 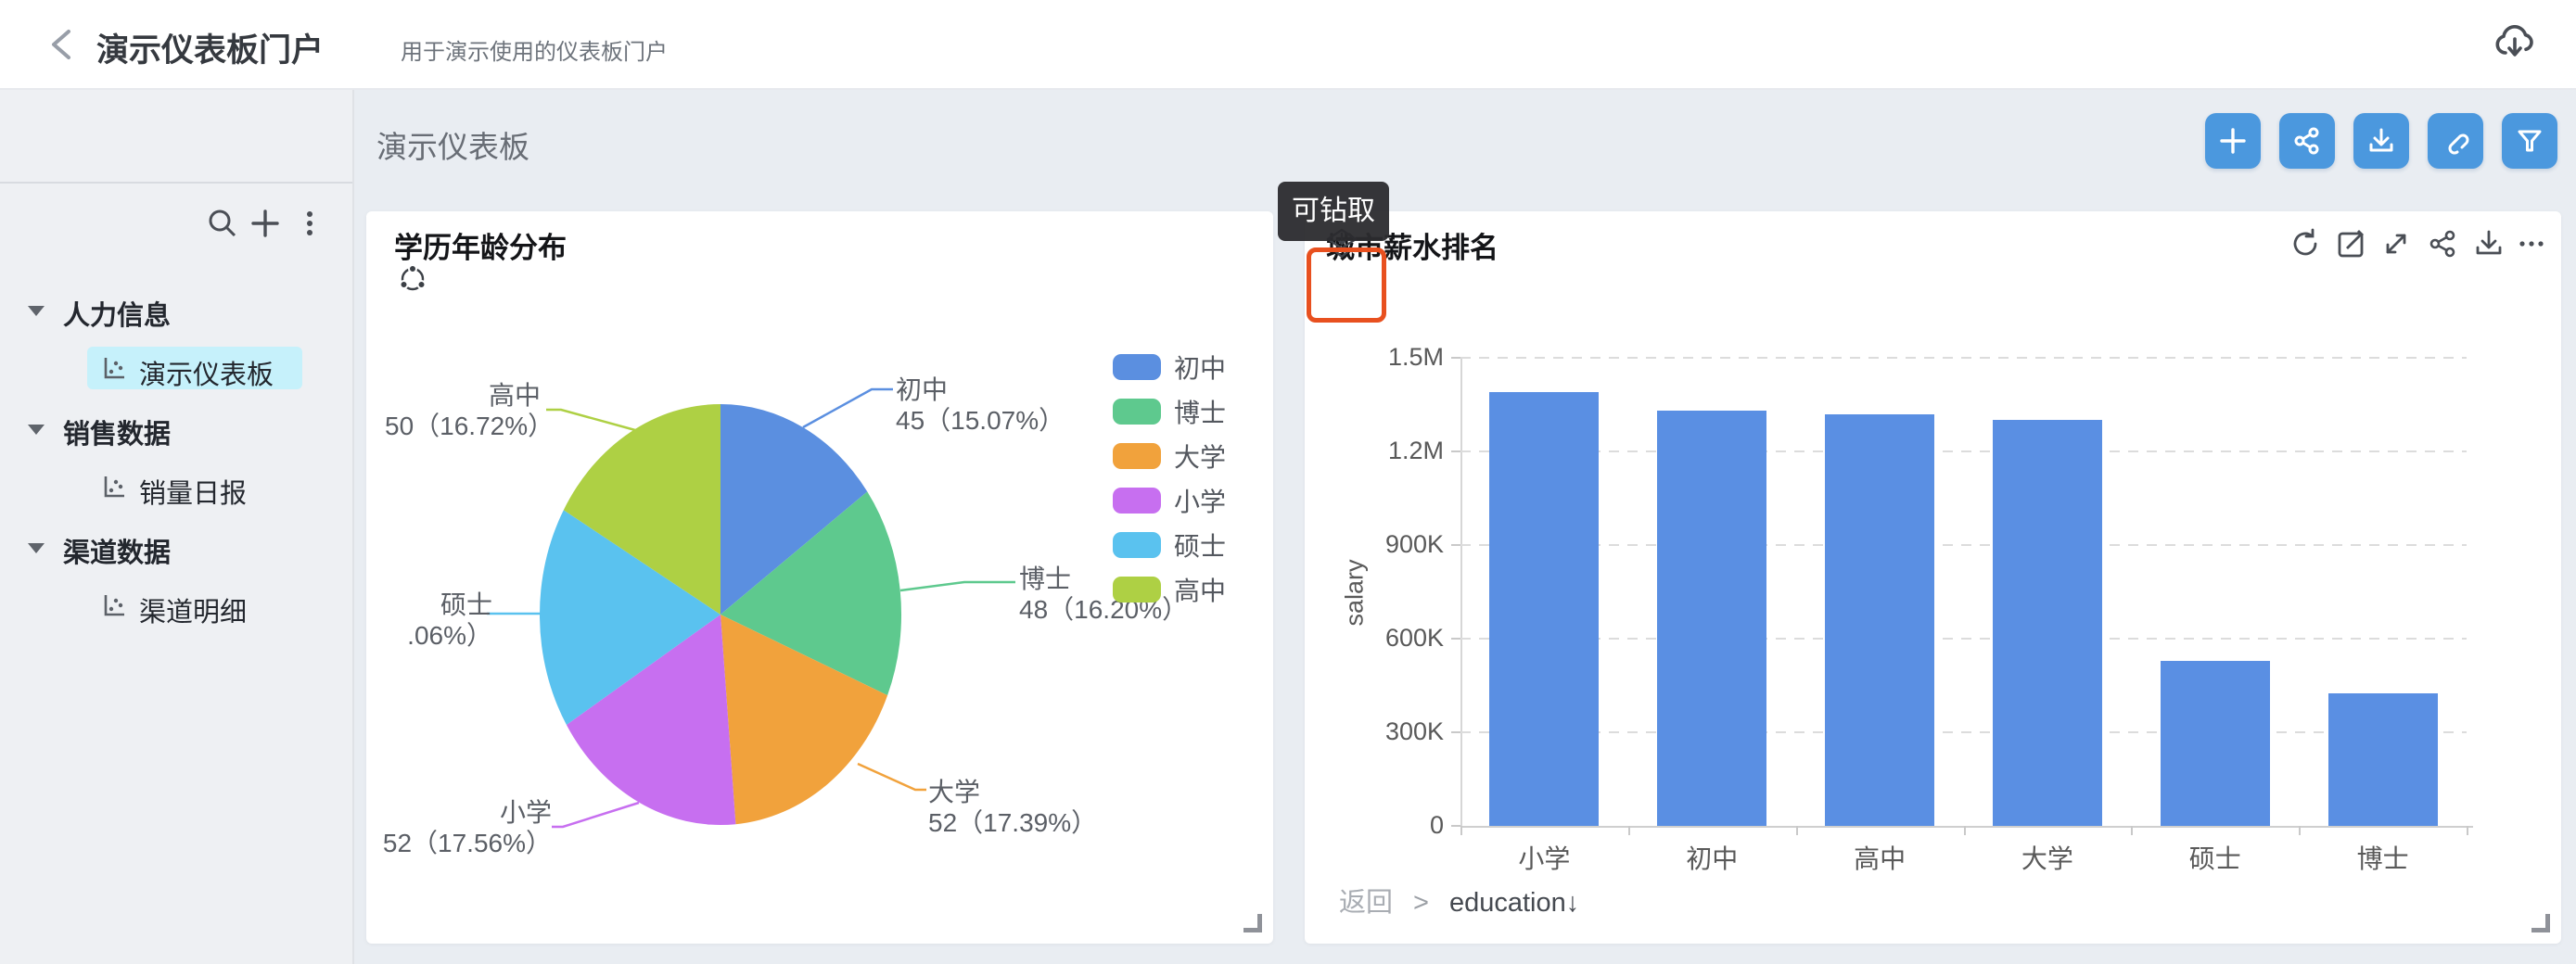 What do you see at coordinates (1200, 368) in the screenshot?
I see `legend-label: 初中` at bounding box center [1200, 368].